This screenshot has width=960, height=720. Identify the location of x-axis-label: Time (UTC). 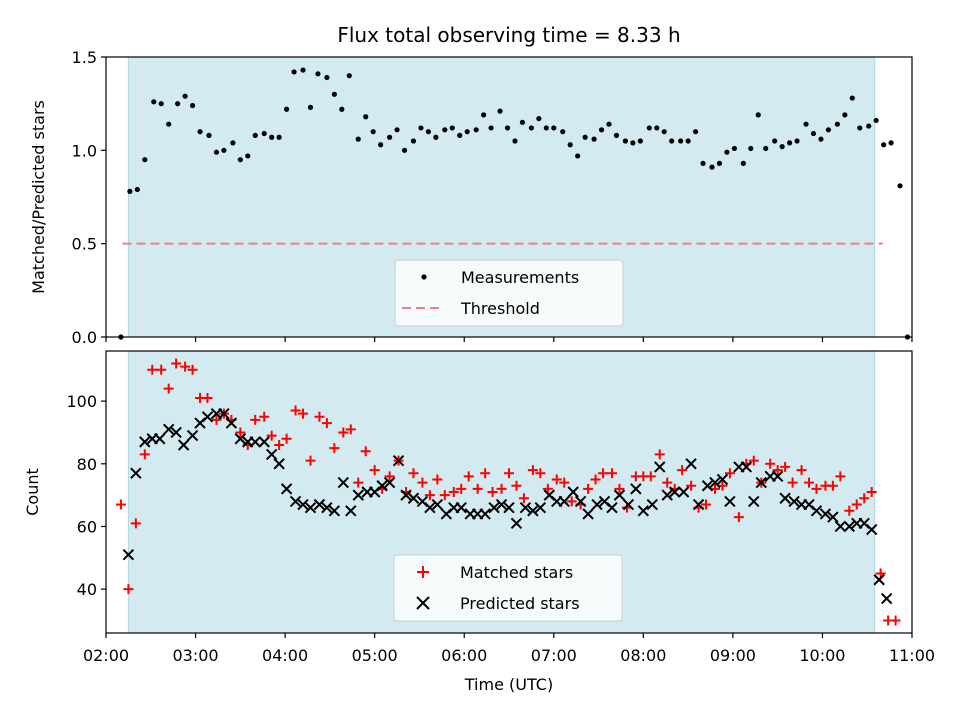
(508, 684).